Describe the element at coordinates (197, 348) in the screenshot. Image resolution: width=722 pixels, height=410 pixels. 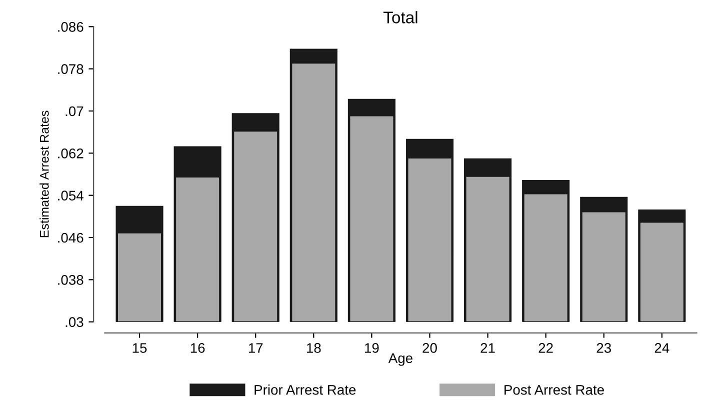
I see `x-tick-label: 16` at that location.